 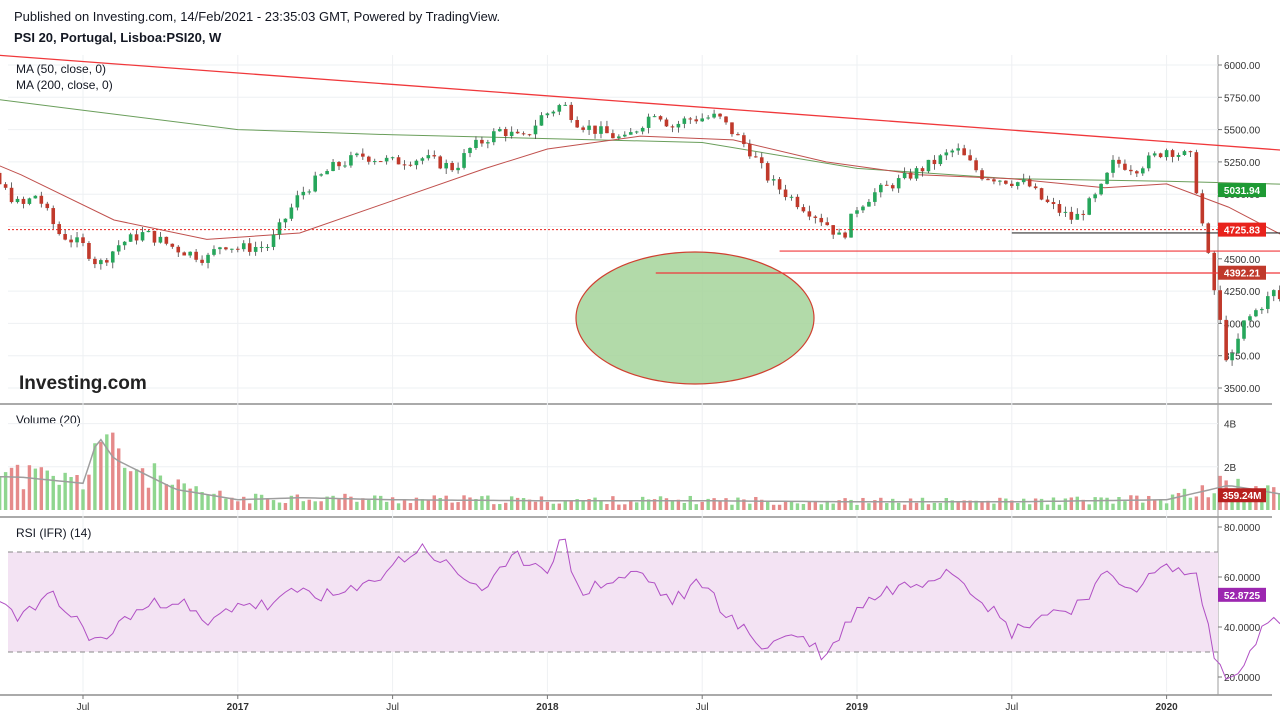 What do you see at coordinates (83, 383) in the screenshot?
I see `investing-logo: Investing.com` at bounding box center [83, 383].